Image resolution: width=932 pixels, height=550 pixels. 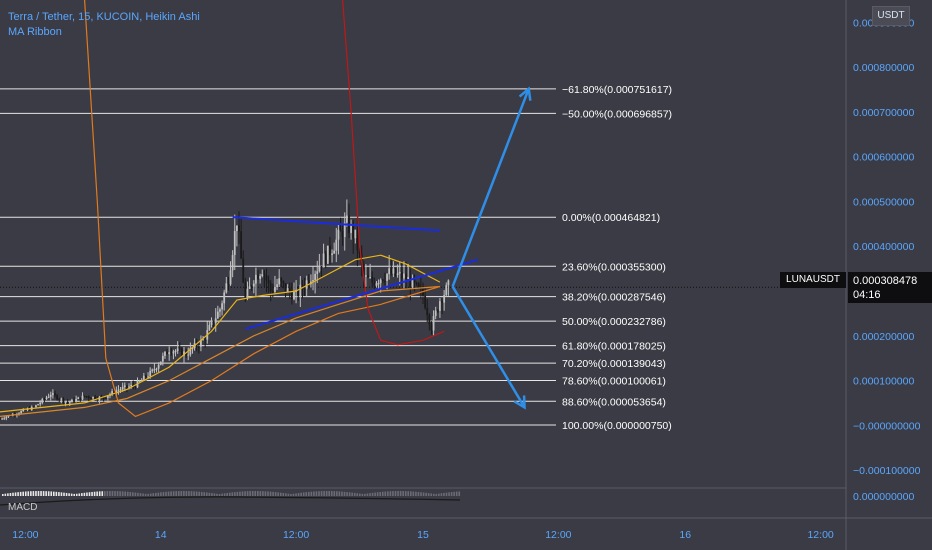 What do you see at coordinates (23, 507) in the screenshot?
I see `macd-label: MACD` at bounding box center [23, 507].